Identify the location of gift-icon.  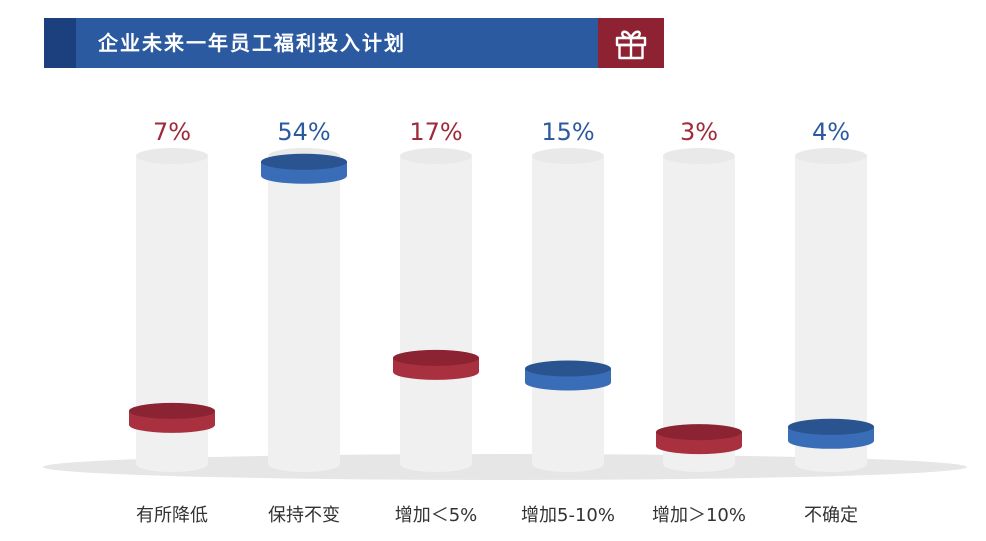
(631, 45).